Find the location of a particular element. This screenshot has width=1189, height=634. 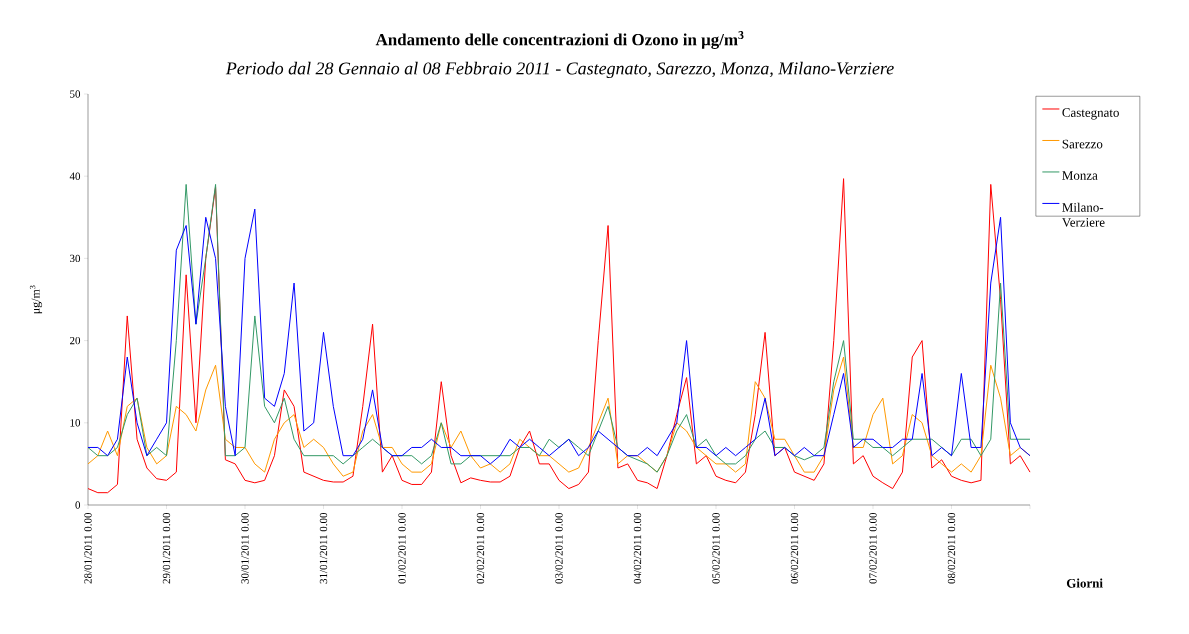

x-tick-label: 31/01/2011 0.00 is located at coordinates (323, 548).